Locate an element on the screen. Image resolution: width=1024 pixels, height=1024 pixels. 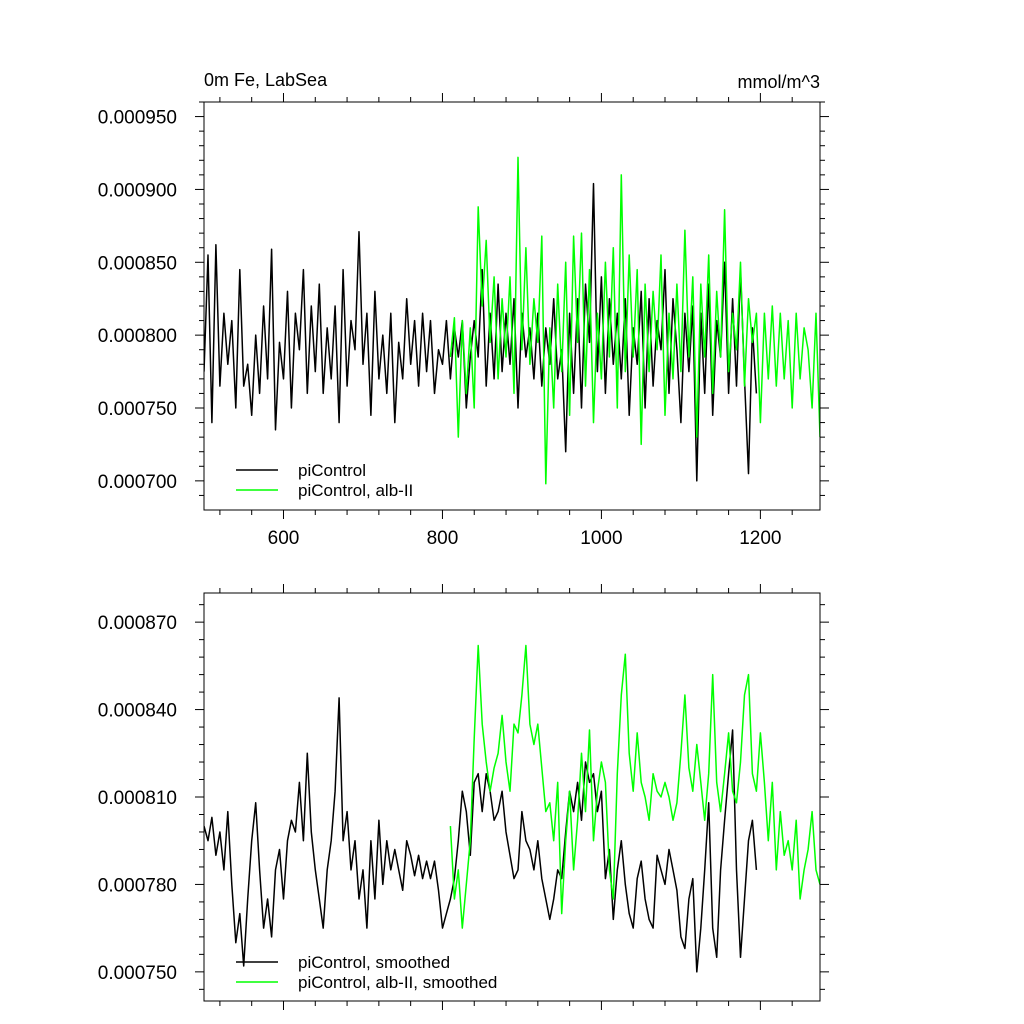
bottom-y-tick-label: 0.000870 is located at coordinates (137, 623).